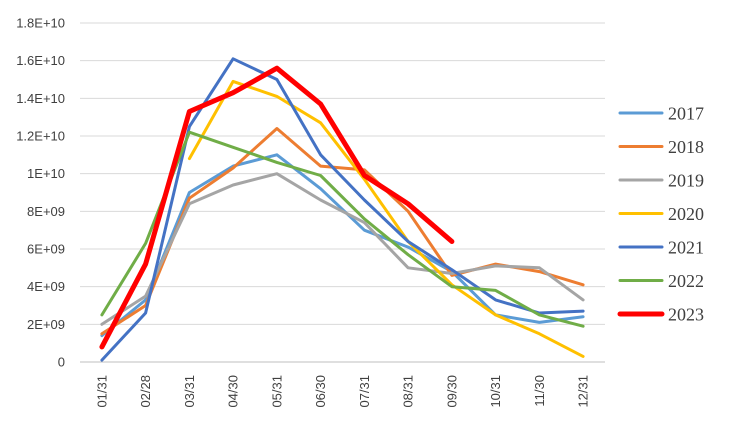 The width and height of the screenshot is (732, 434). I want to click on x-tick-label: 02/28, so click(145, 391).